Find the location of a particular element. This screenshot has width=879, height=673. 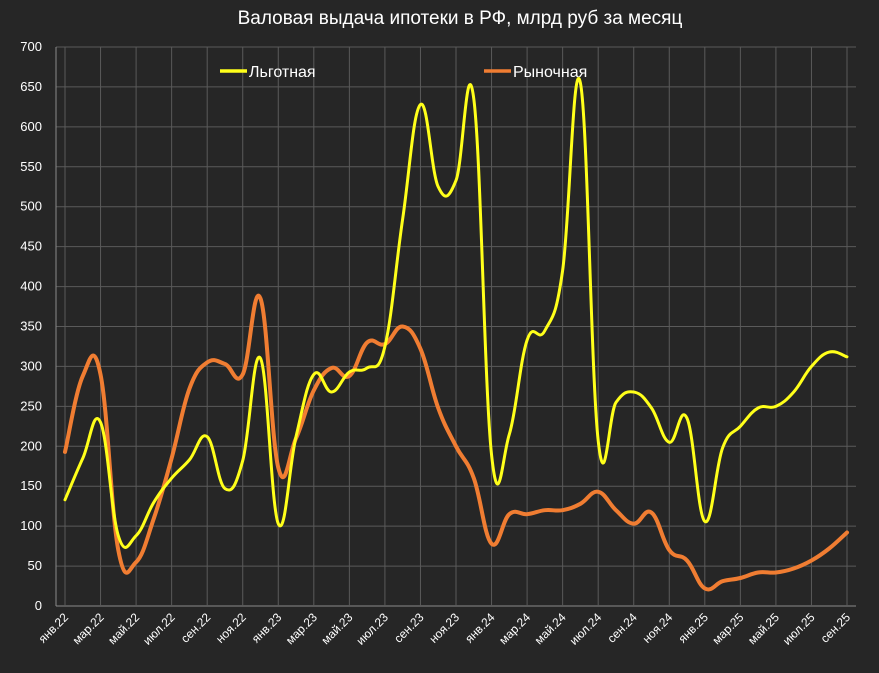

legend-item-lgotnaya: Льготная is located at coordinates (268, 72).